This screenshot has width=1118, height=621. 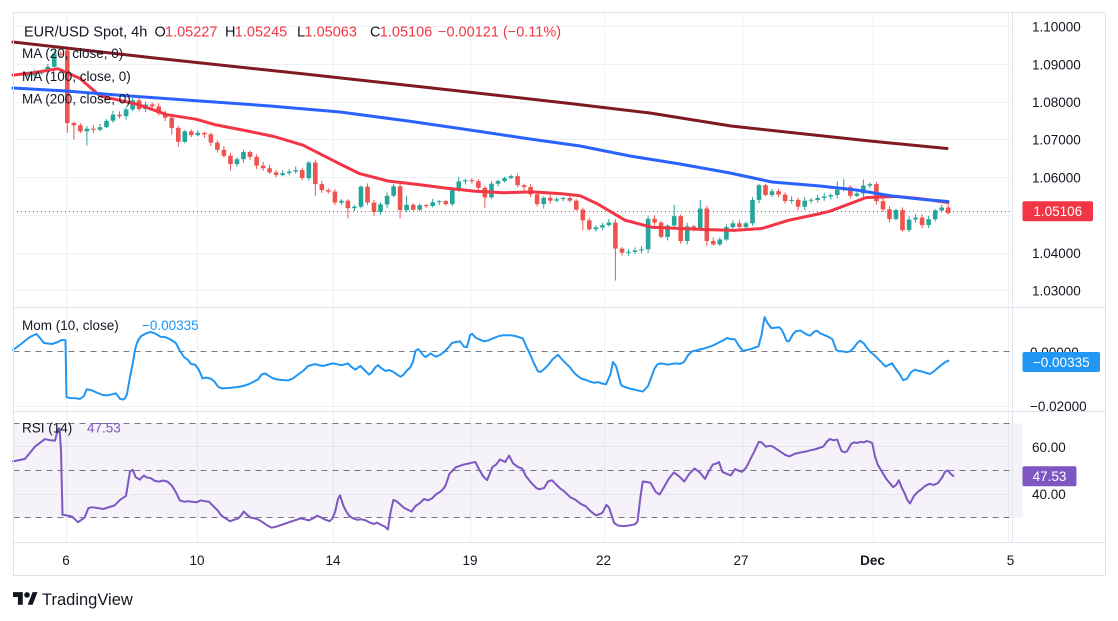 What do you see at coordinates (1056, 291) in the screenshot?
I see `svg-text: 1.03000` at bounding box center [1056, 291].